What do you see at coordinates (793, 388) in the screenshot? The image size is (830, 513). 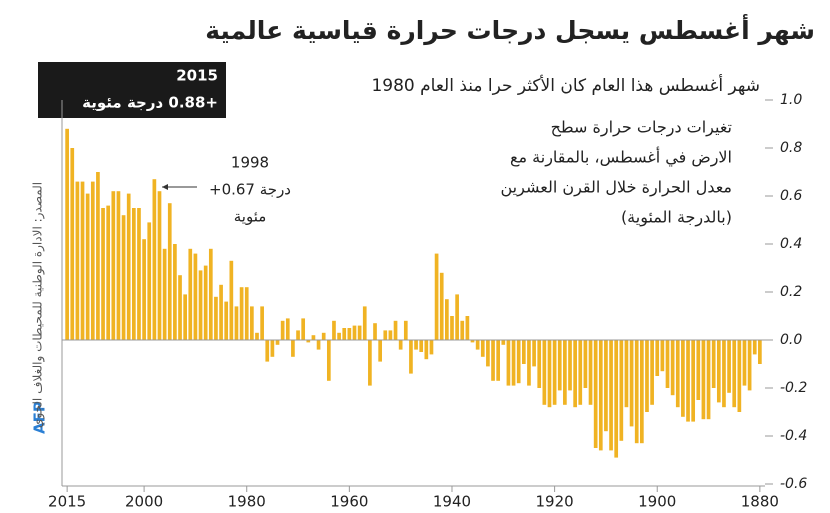 I see `y-tick-label: -0.2` at bounding box center [793, 388].